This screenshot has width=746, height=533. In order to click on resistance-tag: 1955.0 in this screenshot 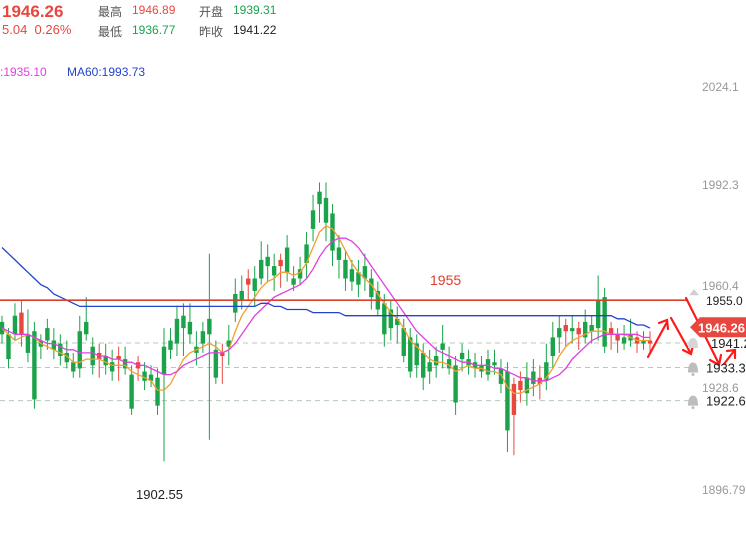, I will do `click(716, 298)`.